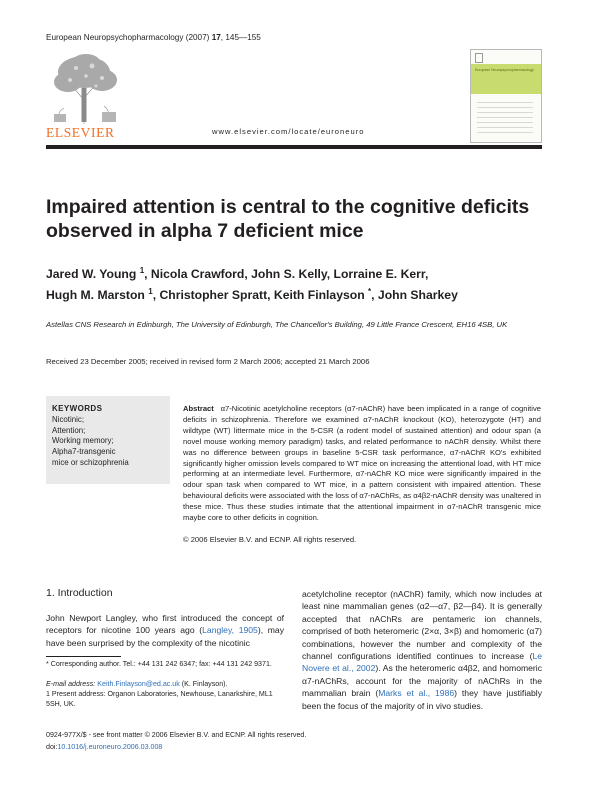 The width and height of the screenshot is (595, 794). I want to click on keyword-item: Alpha7-transgenic, so click(84, 452).